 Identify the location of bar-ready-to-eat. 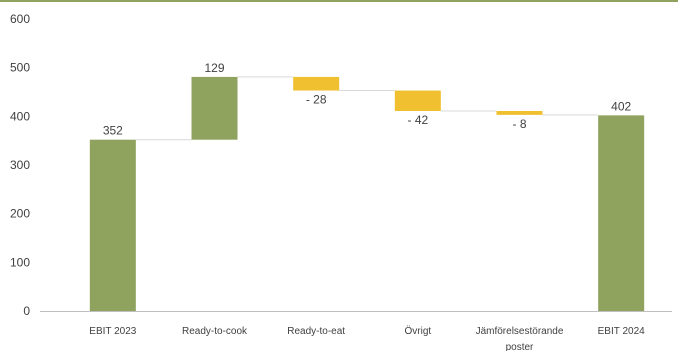
(316, 83).